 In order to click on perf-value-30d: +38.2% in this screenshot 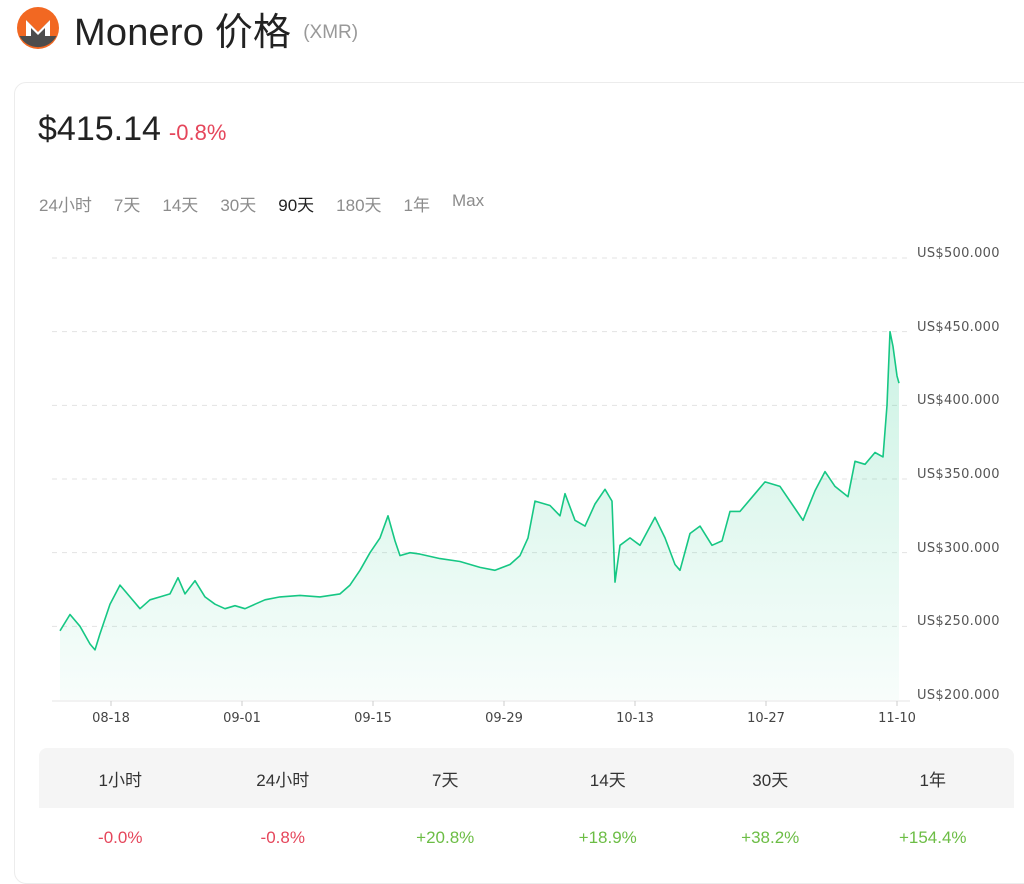, I will do `click(770, 837)`.